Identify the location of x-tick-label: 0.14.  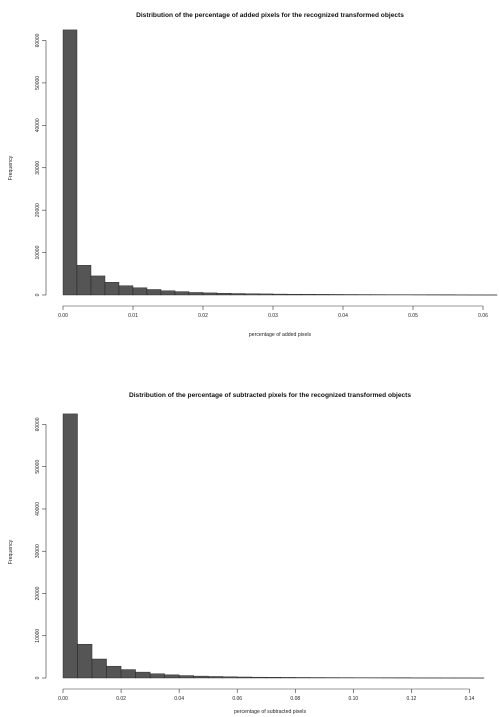
(470, 699).